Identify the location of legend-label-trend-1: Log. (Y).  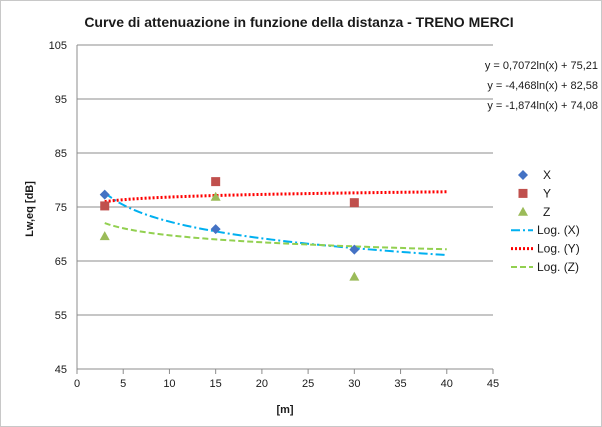
(558, 249).